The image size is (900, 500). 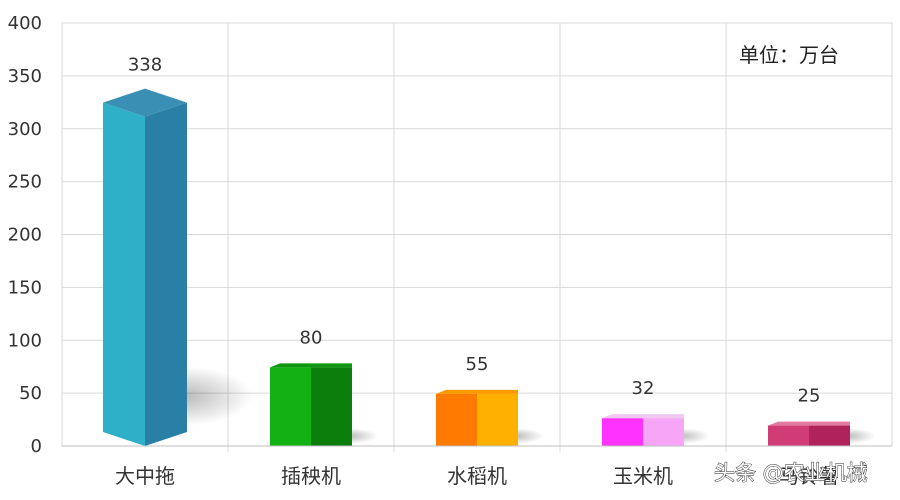 What do you see at coordinates (822, 416) in the screenshot?
I see `bar: 25` at bounding box center [822, 416].